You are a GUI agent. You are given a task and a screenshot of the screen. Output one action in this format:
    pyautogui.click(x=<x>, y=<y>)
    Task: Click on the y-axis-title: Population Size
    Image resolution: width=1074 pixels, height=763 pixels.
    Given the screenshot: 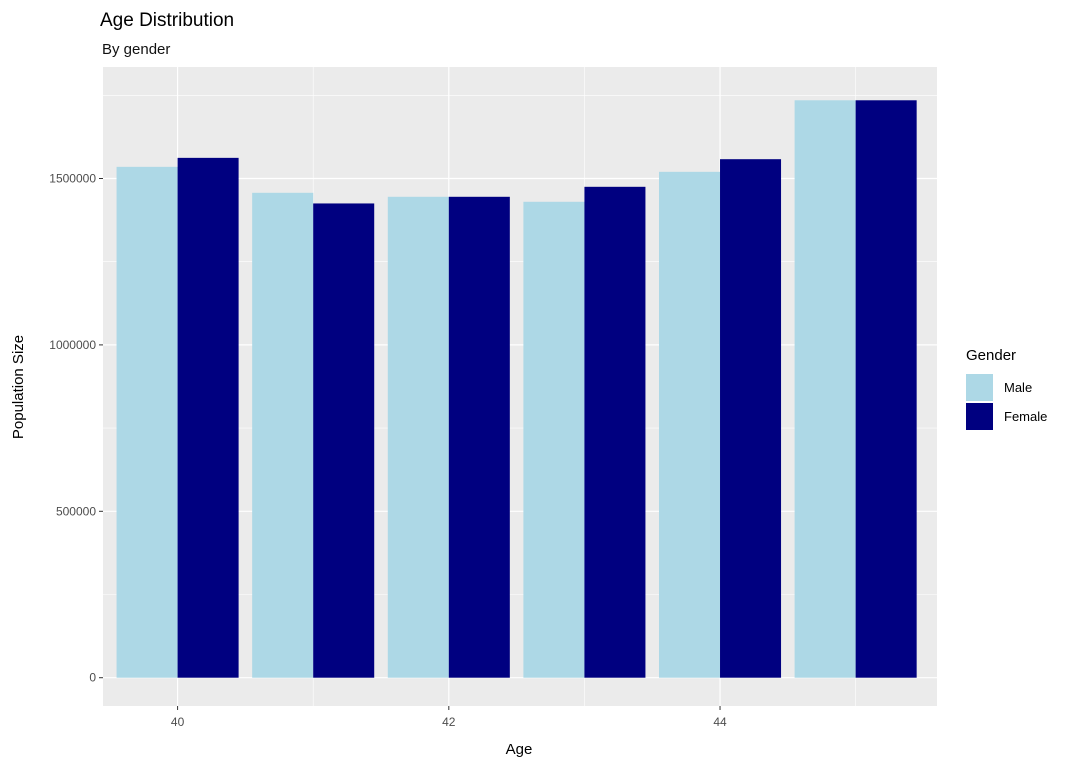 What is the action you would take?
    pyautogui.click(x=18, y=387)
    